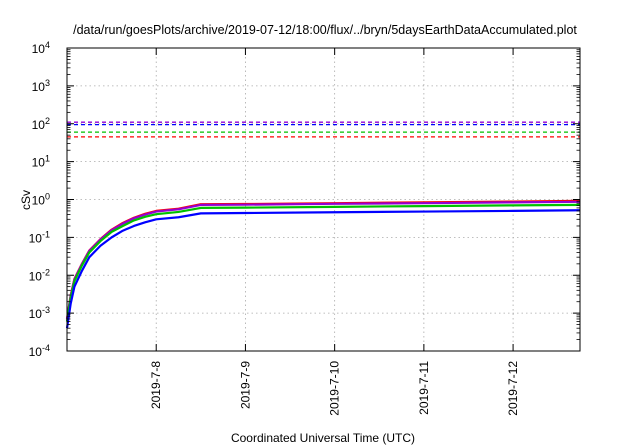 This screenshot has width=640, height=448. Describe the element at coordinates (46, 272) in the screenshot. I see `y-tick-exponent: -2` at that location.